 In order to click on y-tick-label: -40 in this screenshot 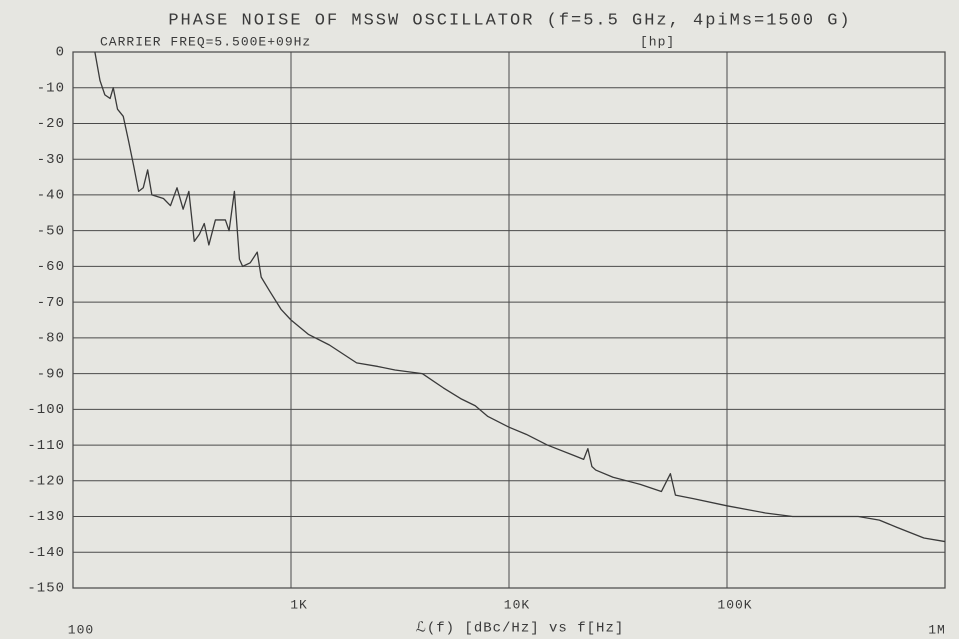, I will do `click(51, 196)`.